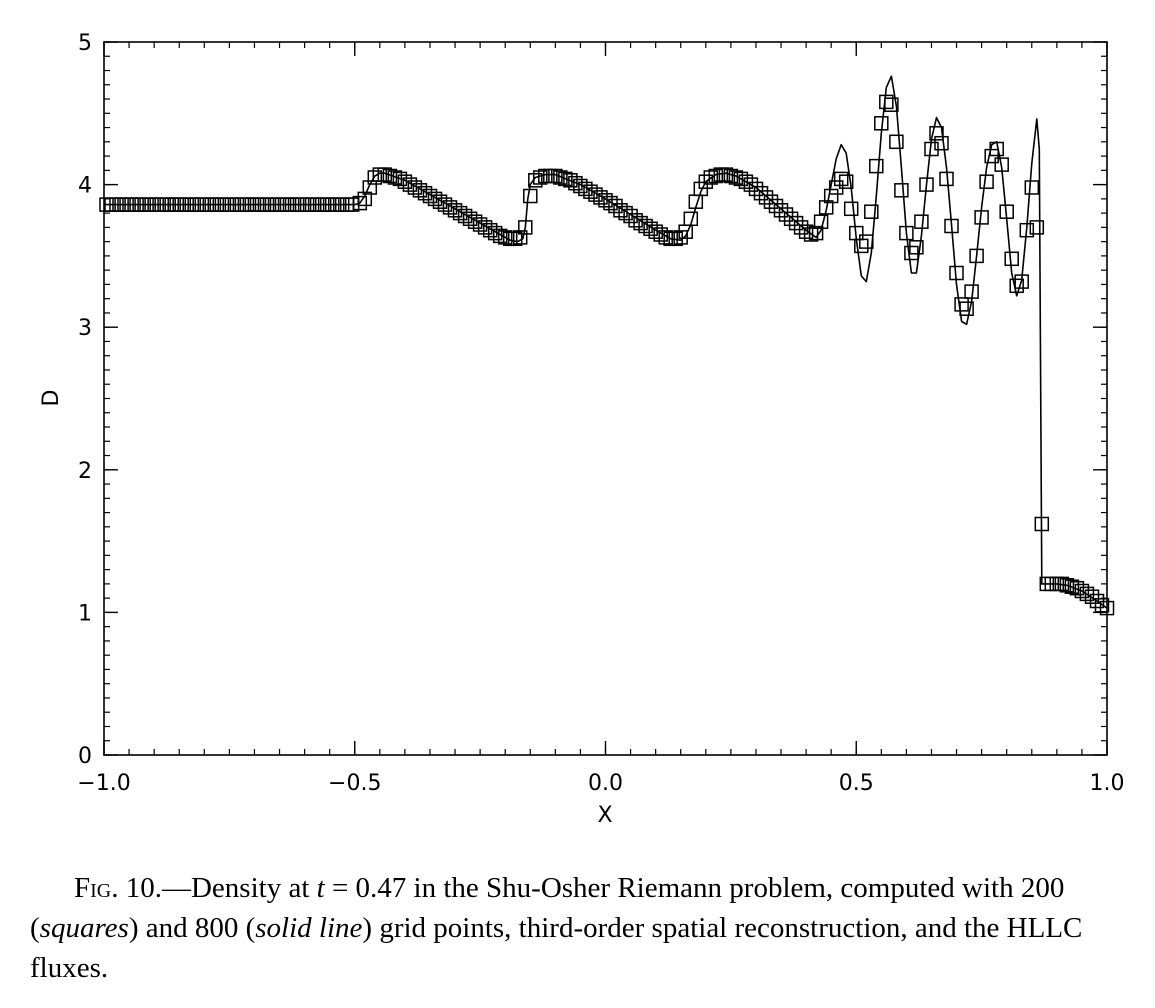 This screenshot has height=1008, width=1155. Describe the element at coordinates (354, 783) in the screenshot. I see `x-tick-label: −0.5` at that location.